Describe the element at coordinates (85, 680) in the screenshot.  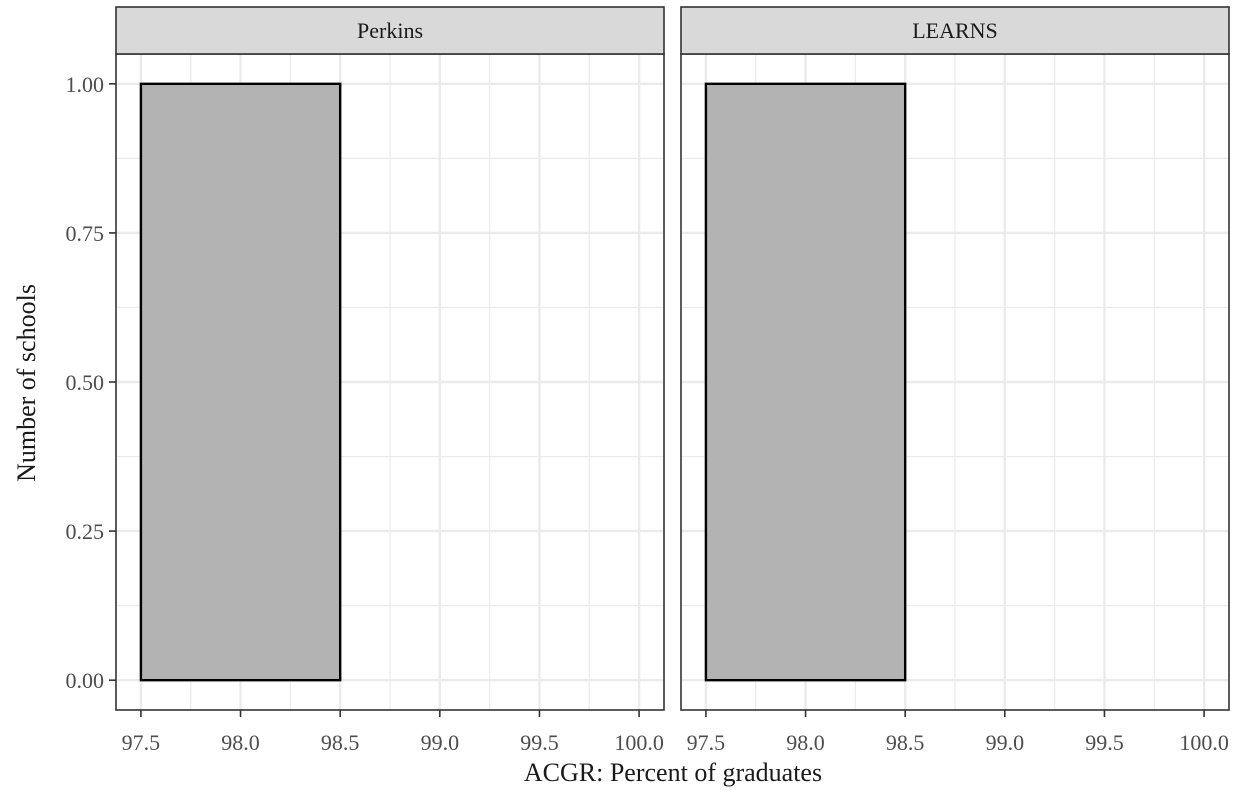
I see `y-tick-label: 0.00` at that location.